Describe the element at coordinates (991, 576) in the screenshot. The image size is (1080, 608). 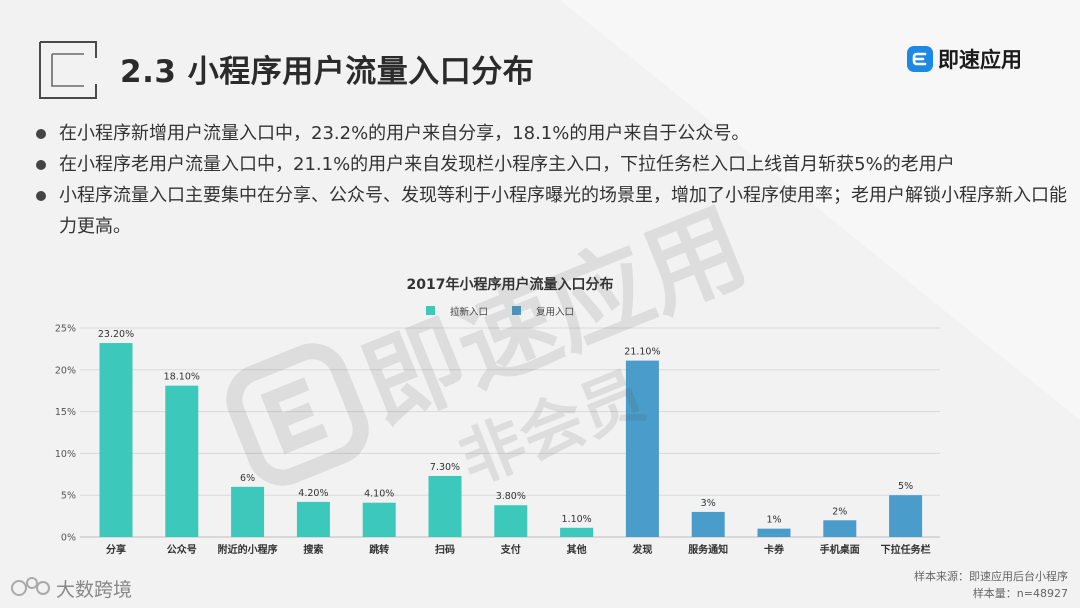
I see `source-line: 样本来源：即速应用后台小程序` at that location.